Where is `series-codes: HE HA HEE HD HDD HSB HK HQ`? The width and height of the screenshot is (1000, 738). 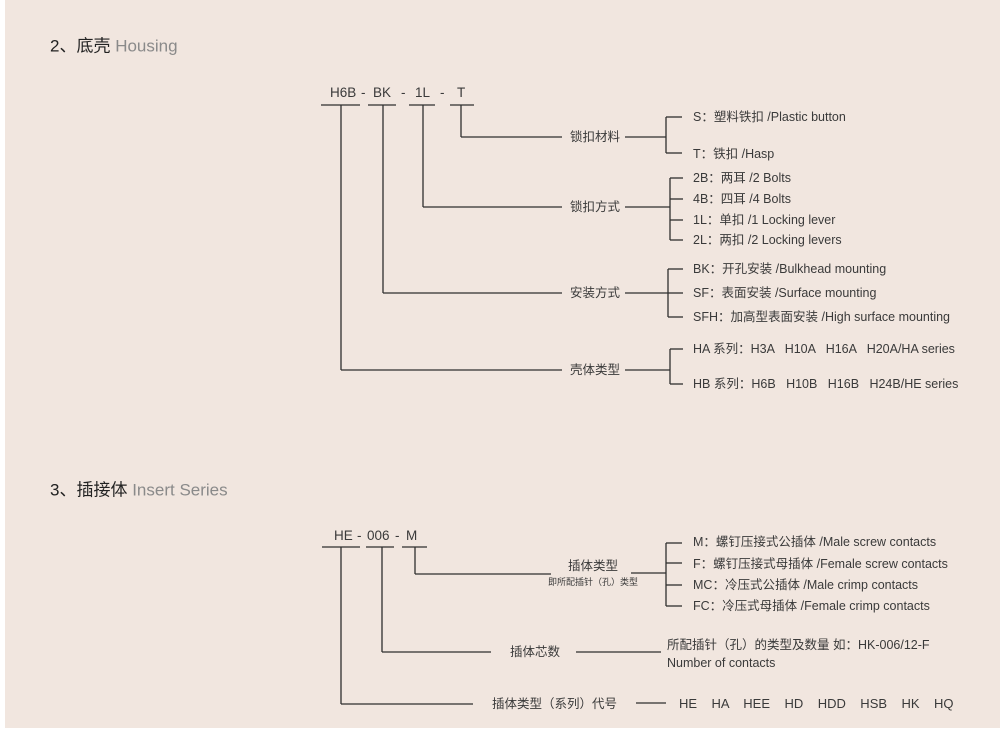 series-codes: HE HA HEE HD HDD HSB HK HQ is located at coordinates (816, 703).